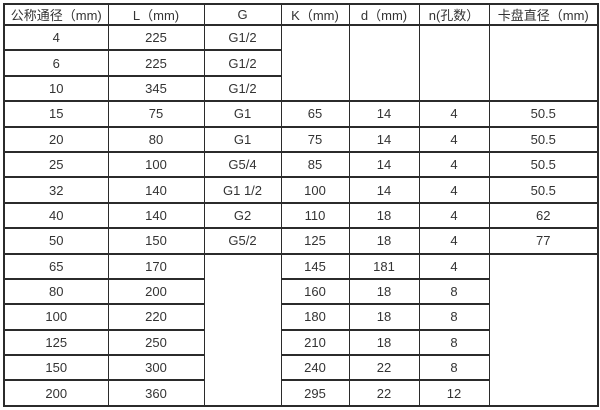 The image size is (600, 410). I want to click on table-row: 32 140 G1 1/2 100 14 4 50.5, so click(301, 190).